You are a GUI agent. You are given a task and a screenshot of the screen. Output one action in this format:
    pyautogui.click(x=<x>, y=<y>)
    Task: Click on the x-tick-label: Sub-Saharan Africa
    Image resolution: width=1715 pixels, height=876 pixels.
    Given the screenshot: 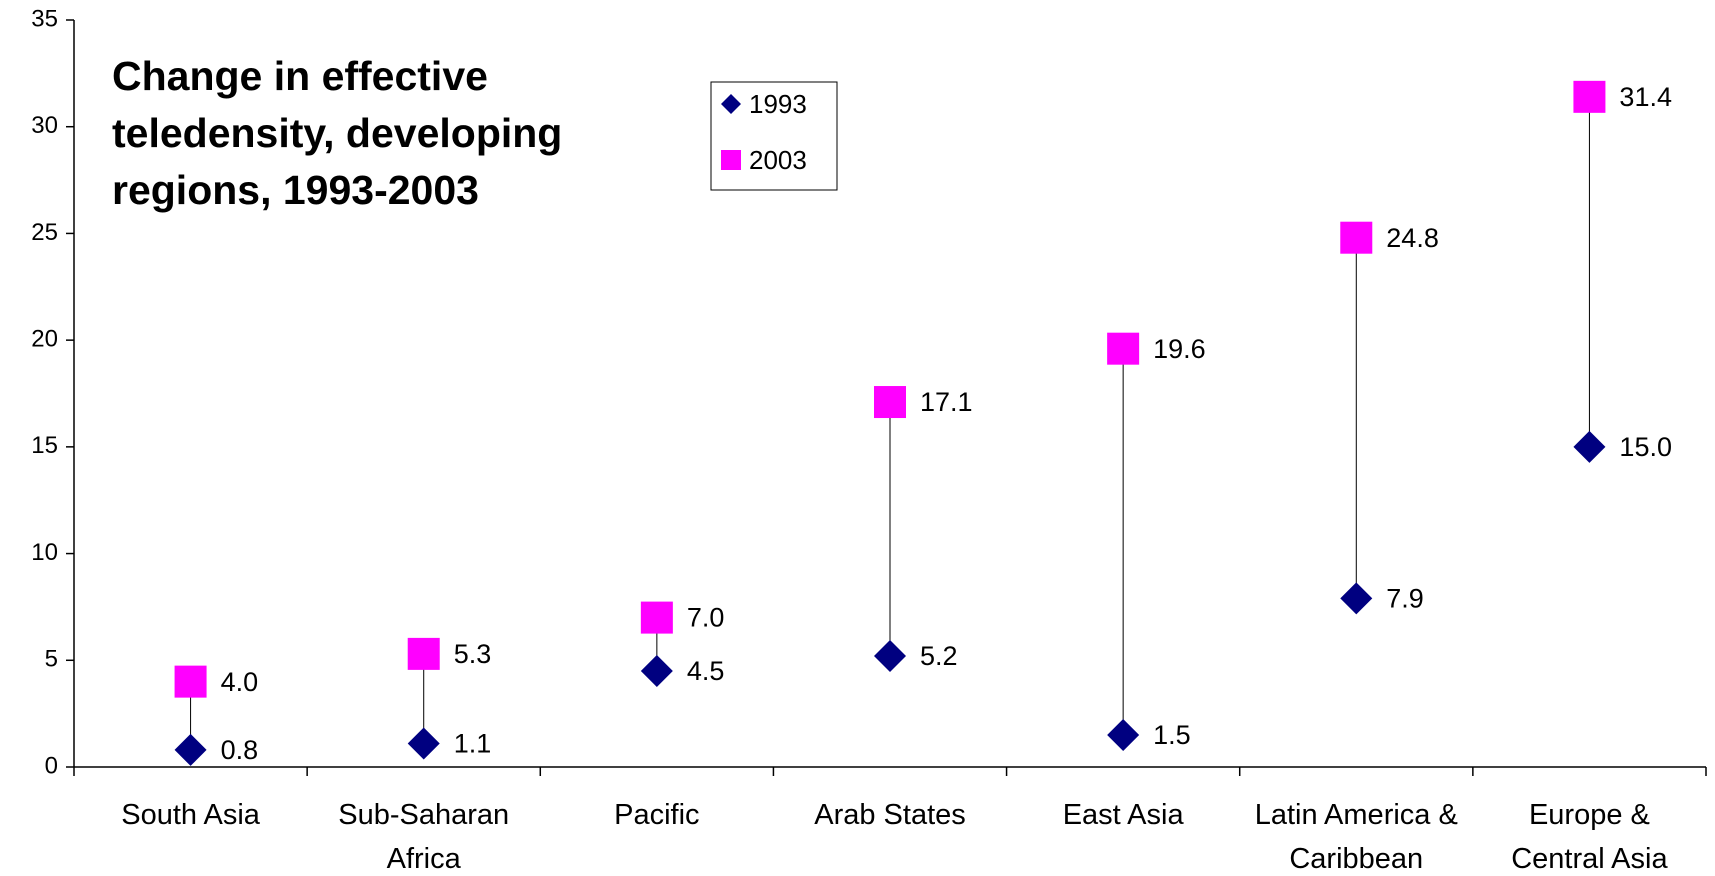 What is the action you would take?
    pyautogui.click(x=424, y=837)
    